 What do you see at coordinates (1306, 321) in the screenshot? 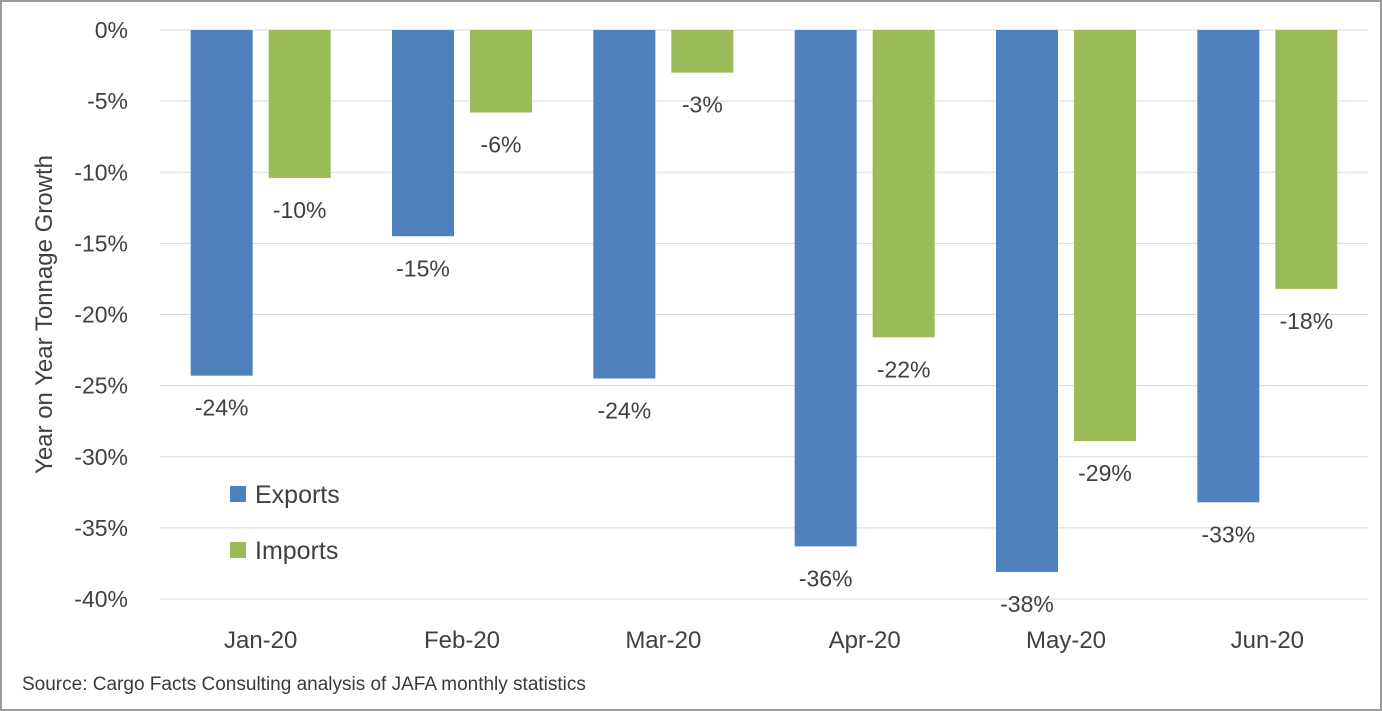
I see `data-label-imports: -18%` at bounding box center [1306, 321].